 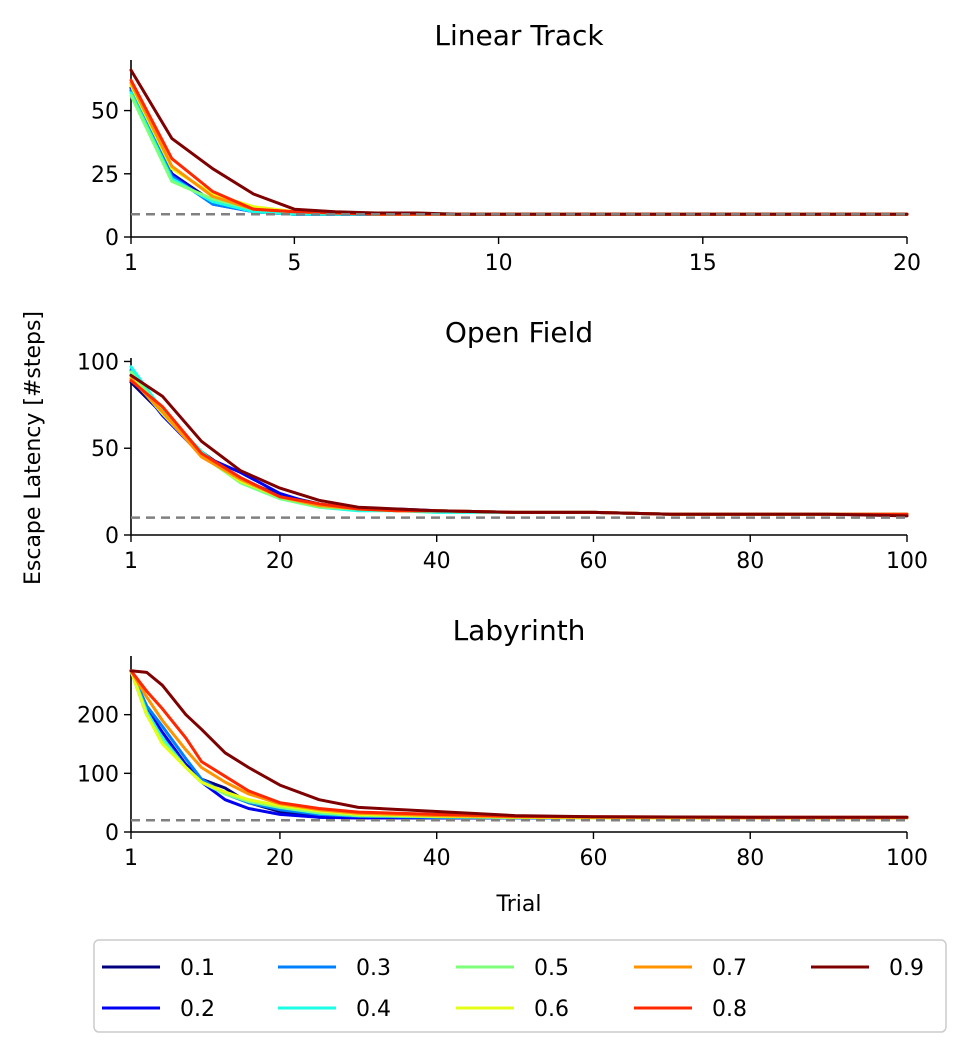 I want to click on legend-label-0-5: 0.5, so click(x=551, y=968).